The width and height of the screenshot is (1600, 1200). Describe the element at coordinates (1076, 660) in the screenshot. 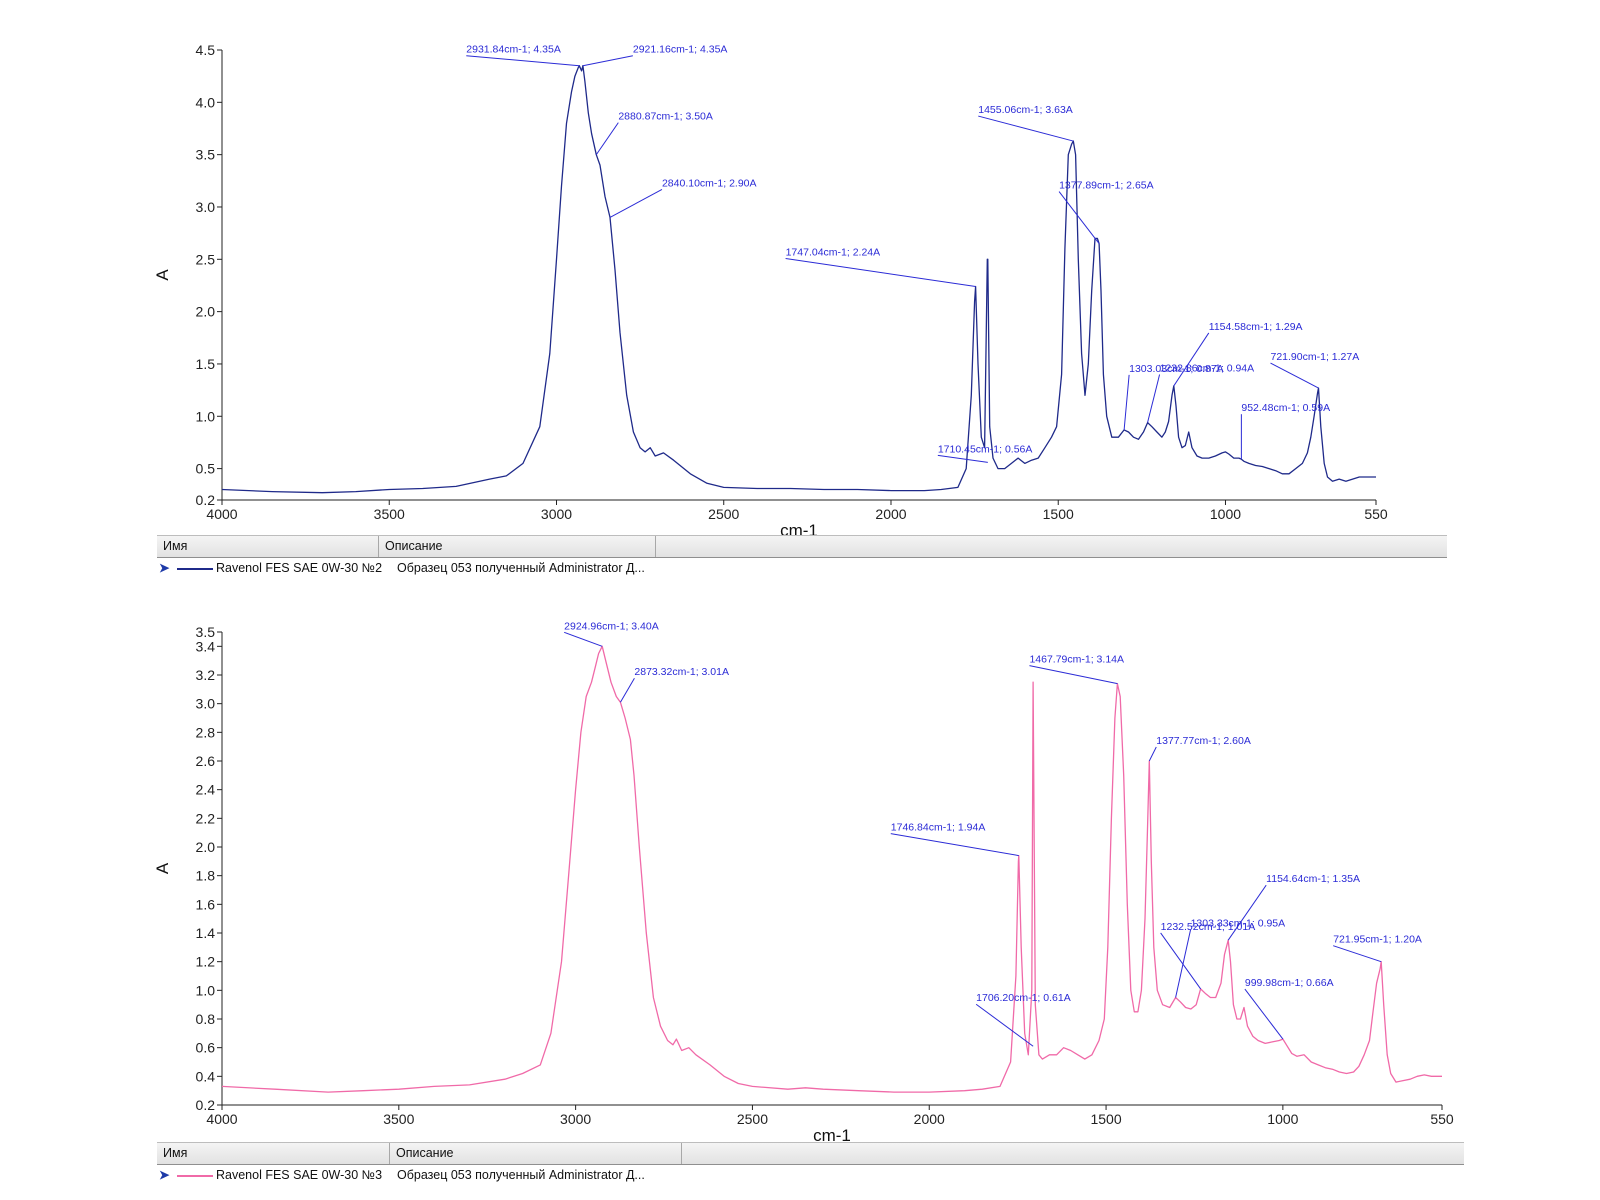

I see `peak-annotation: 1467.79cm-1; 3.14A` at that location.